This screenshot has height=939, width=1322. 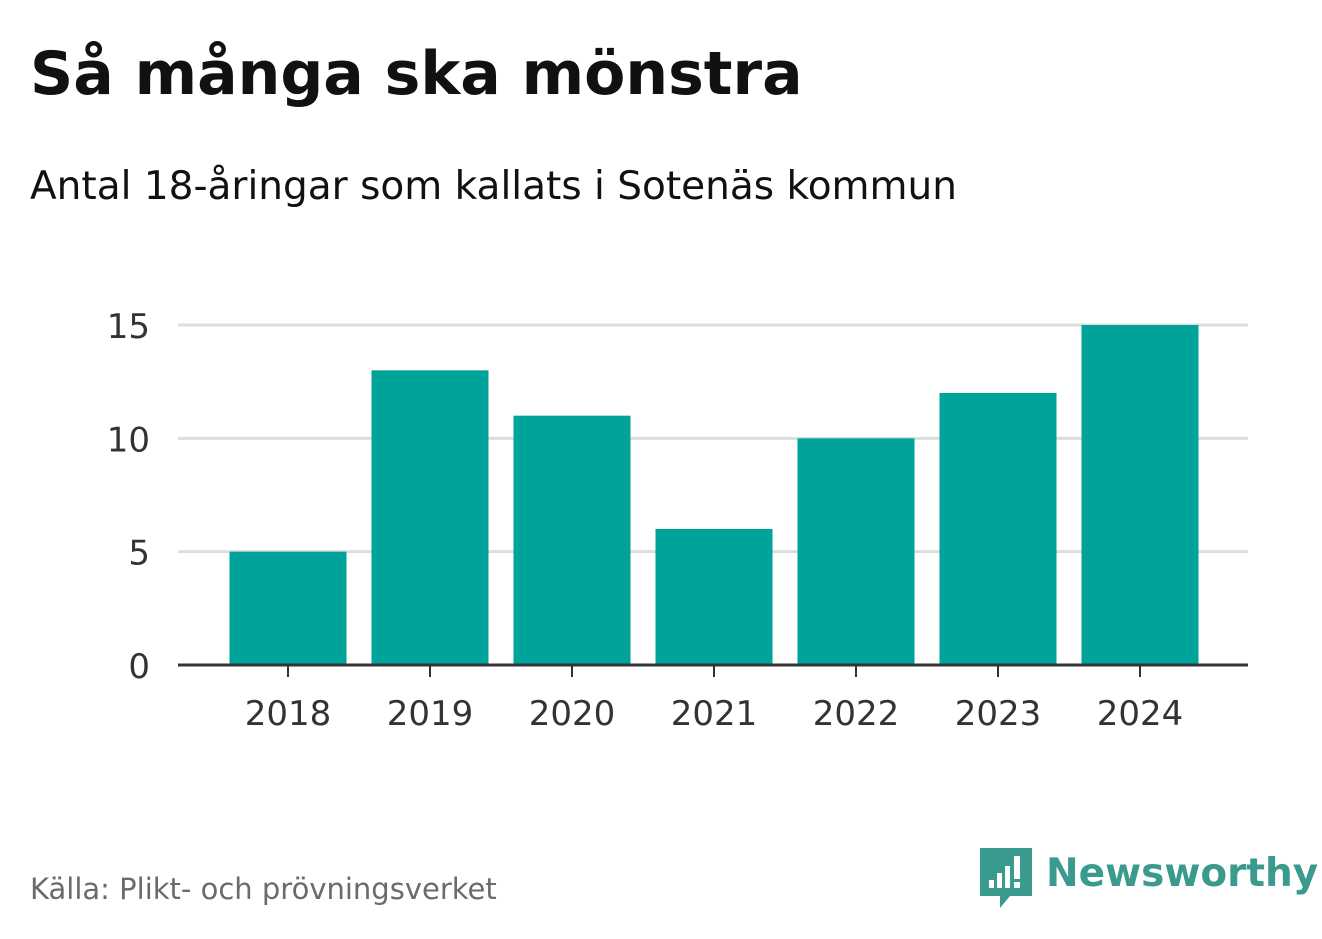 What do you see at coordinates (1006, 878) in the screenshot?
I see `newsworthy-logo-icon` at bounding box center [1006, 878].